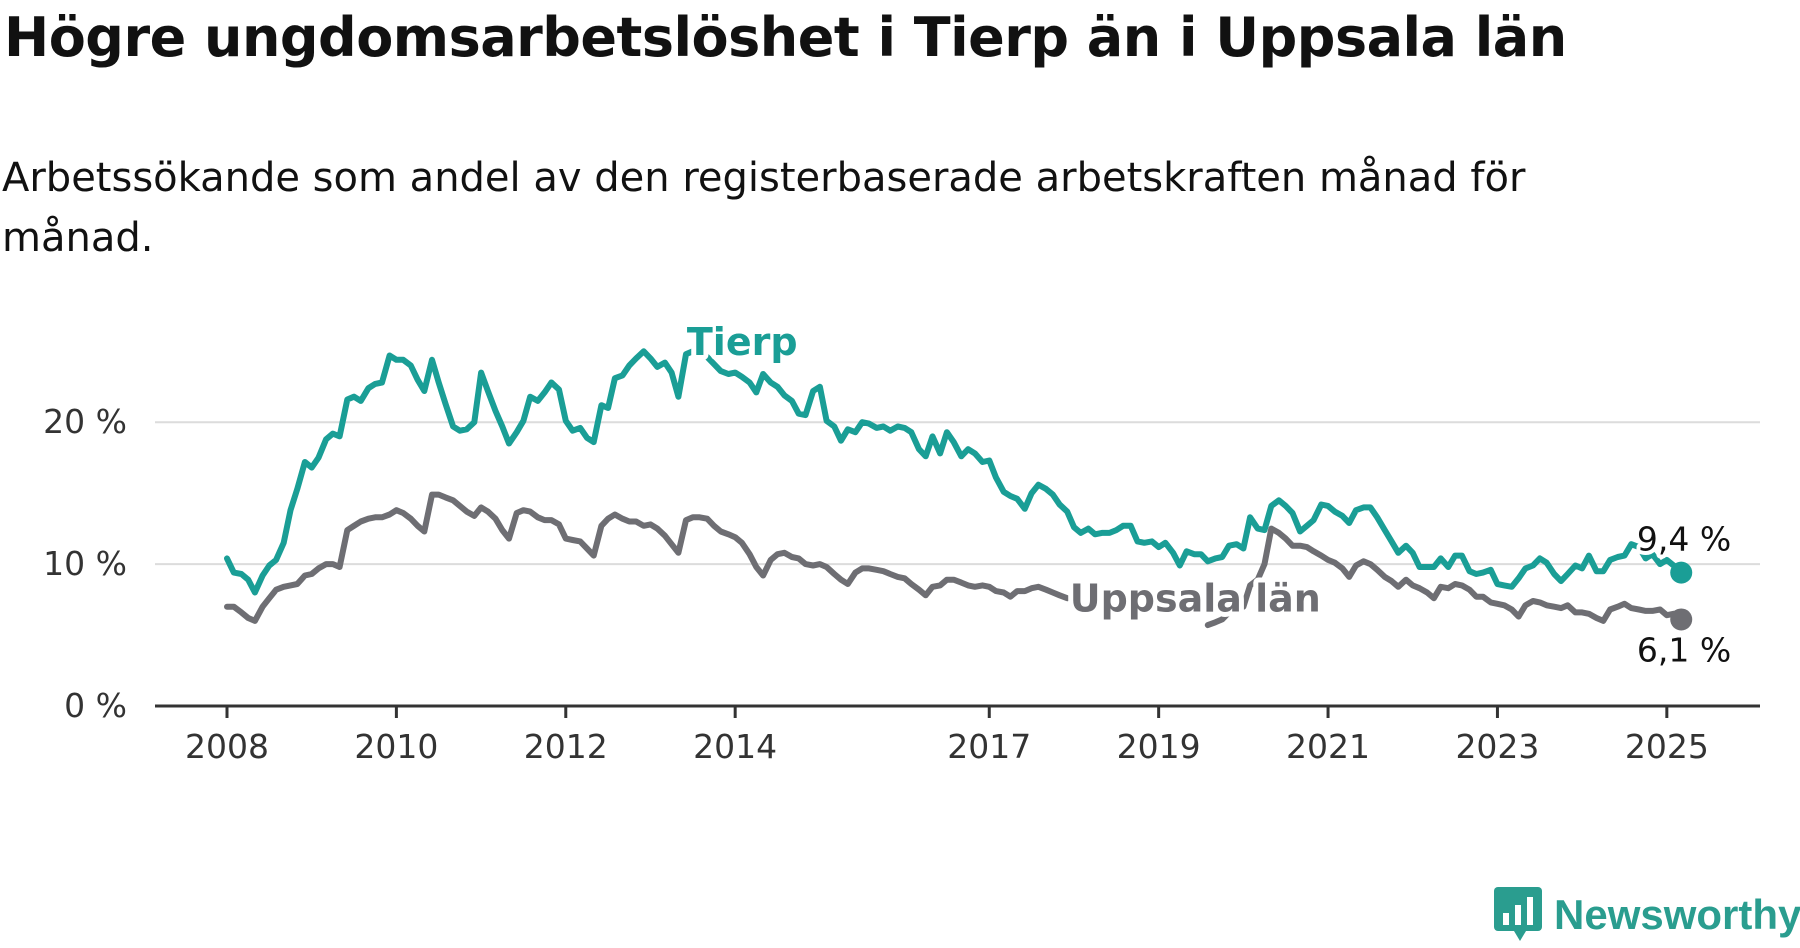  What do you see at coordinates (1497, 746) in the screenshot?
I see `x-tick-label: 2023` at bounding box center [1497, 746].